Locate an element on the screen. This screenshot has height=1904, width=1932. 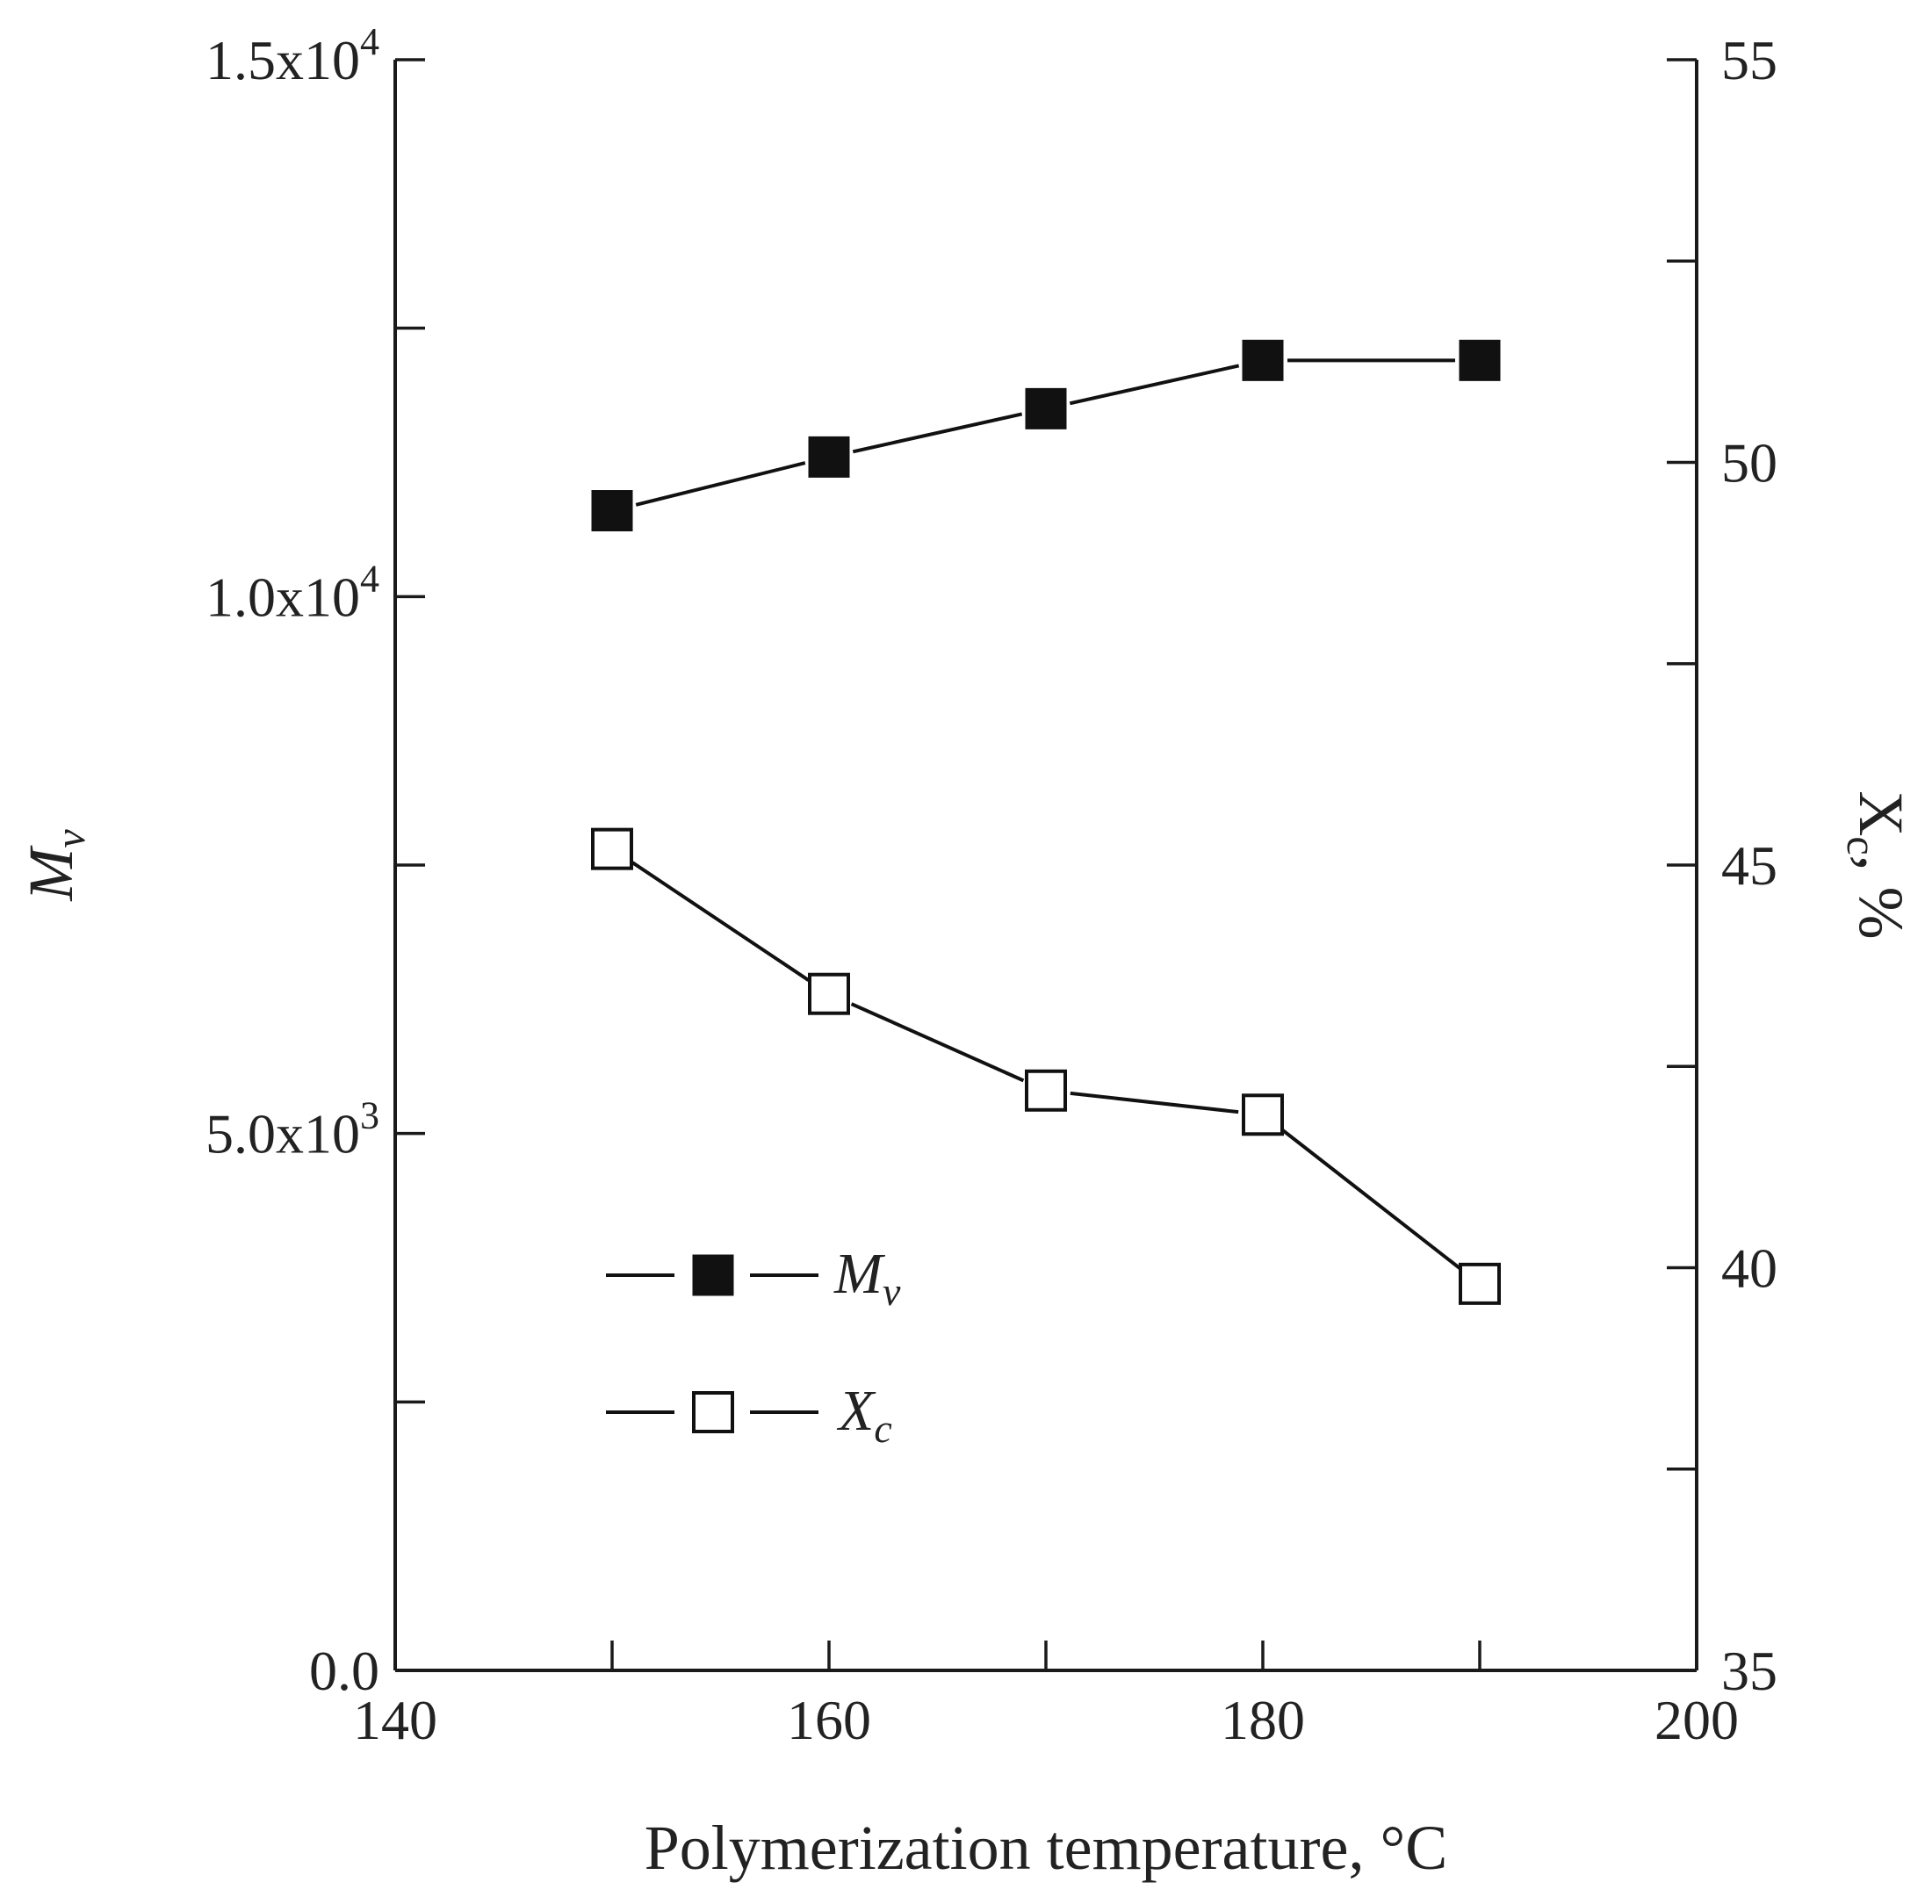
y-right-title-suffix: , % is located at coordinates (1881, 897).